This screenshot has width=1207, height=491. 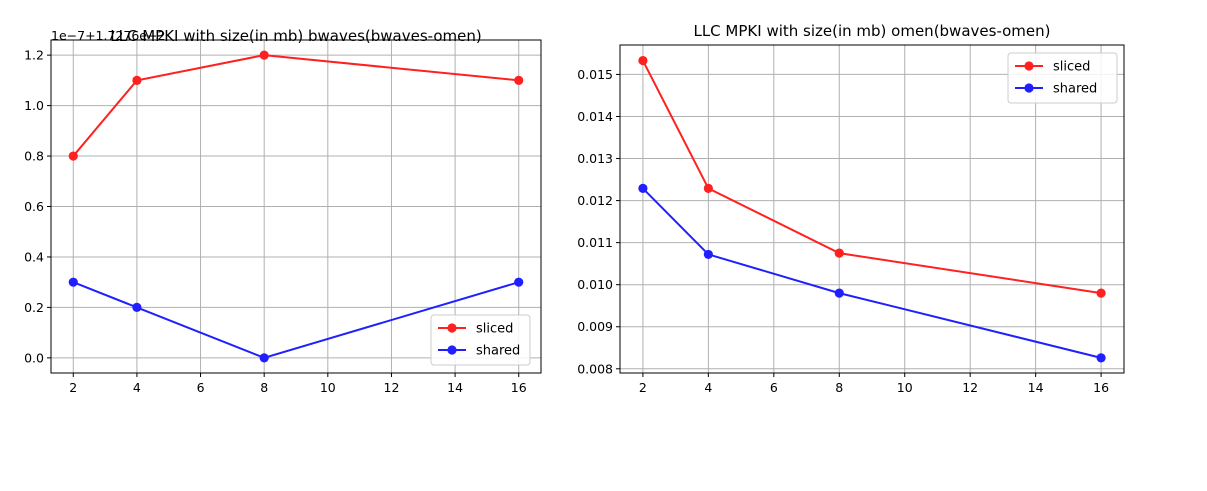 What do you see at coordinates (34, 156) in the screenshot?
I see `y-tick-label: 0.8` at bounding box center [34, 156].